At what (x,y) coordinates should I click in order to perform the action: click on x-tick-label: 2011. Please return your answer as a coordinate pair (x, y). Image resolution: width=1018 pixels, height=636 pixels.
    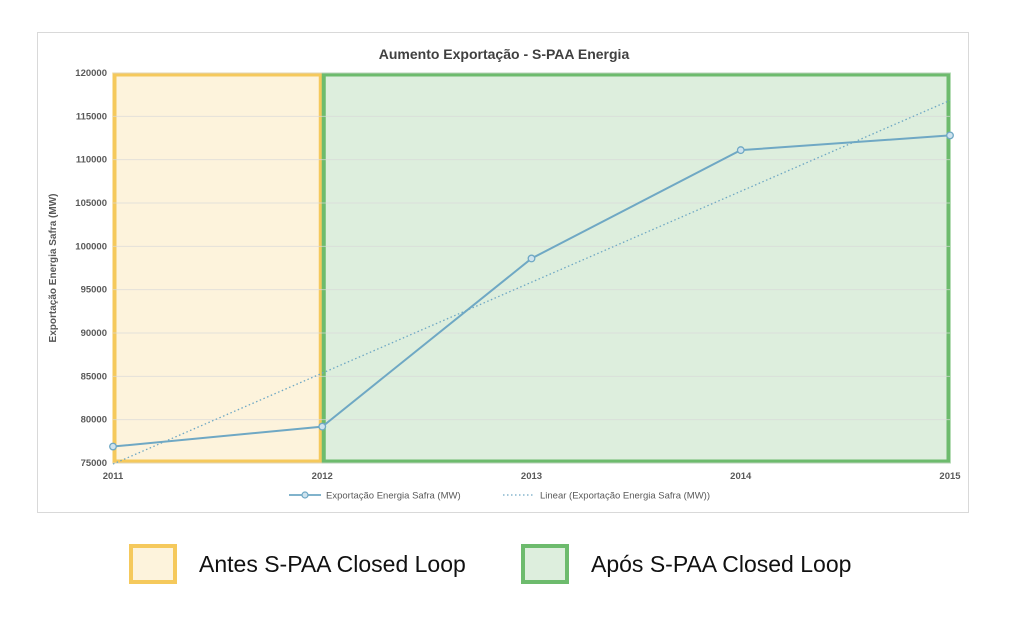
    Looking at the image, I should click on (113, 476).